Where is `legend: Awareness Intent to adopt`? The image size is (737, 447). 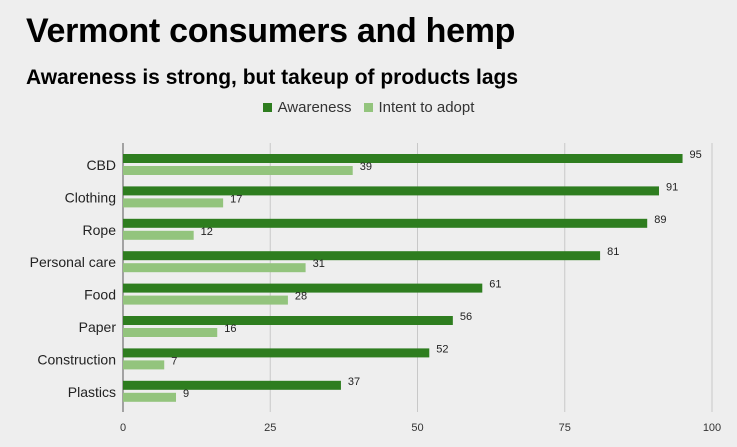 legend: Awareness Intent to adopt is located at coordinates (368, 107).